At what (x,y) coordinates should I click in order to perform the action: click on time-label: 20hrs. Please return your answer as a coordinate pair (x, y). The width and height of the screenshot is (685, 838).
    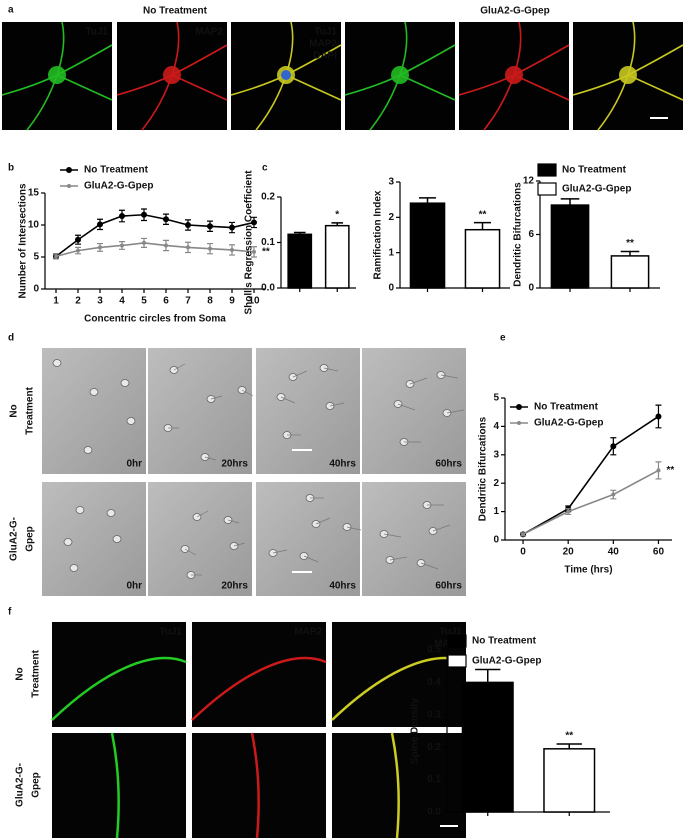
    Looking at the image, I should click on (234, 464).